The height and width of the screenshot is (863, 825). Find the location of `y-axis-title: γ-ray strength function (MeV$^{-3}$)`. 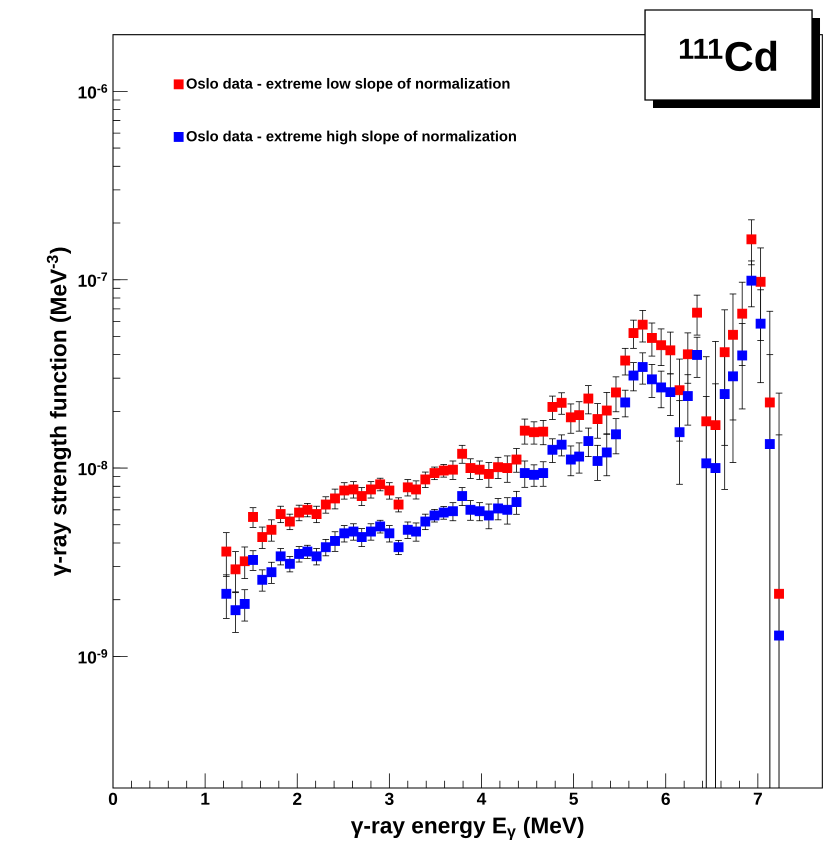

y-axis-title: γ-ray strength function (MeV$^{-3}$) is located at coordinates (59, 412).